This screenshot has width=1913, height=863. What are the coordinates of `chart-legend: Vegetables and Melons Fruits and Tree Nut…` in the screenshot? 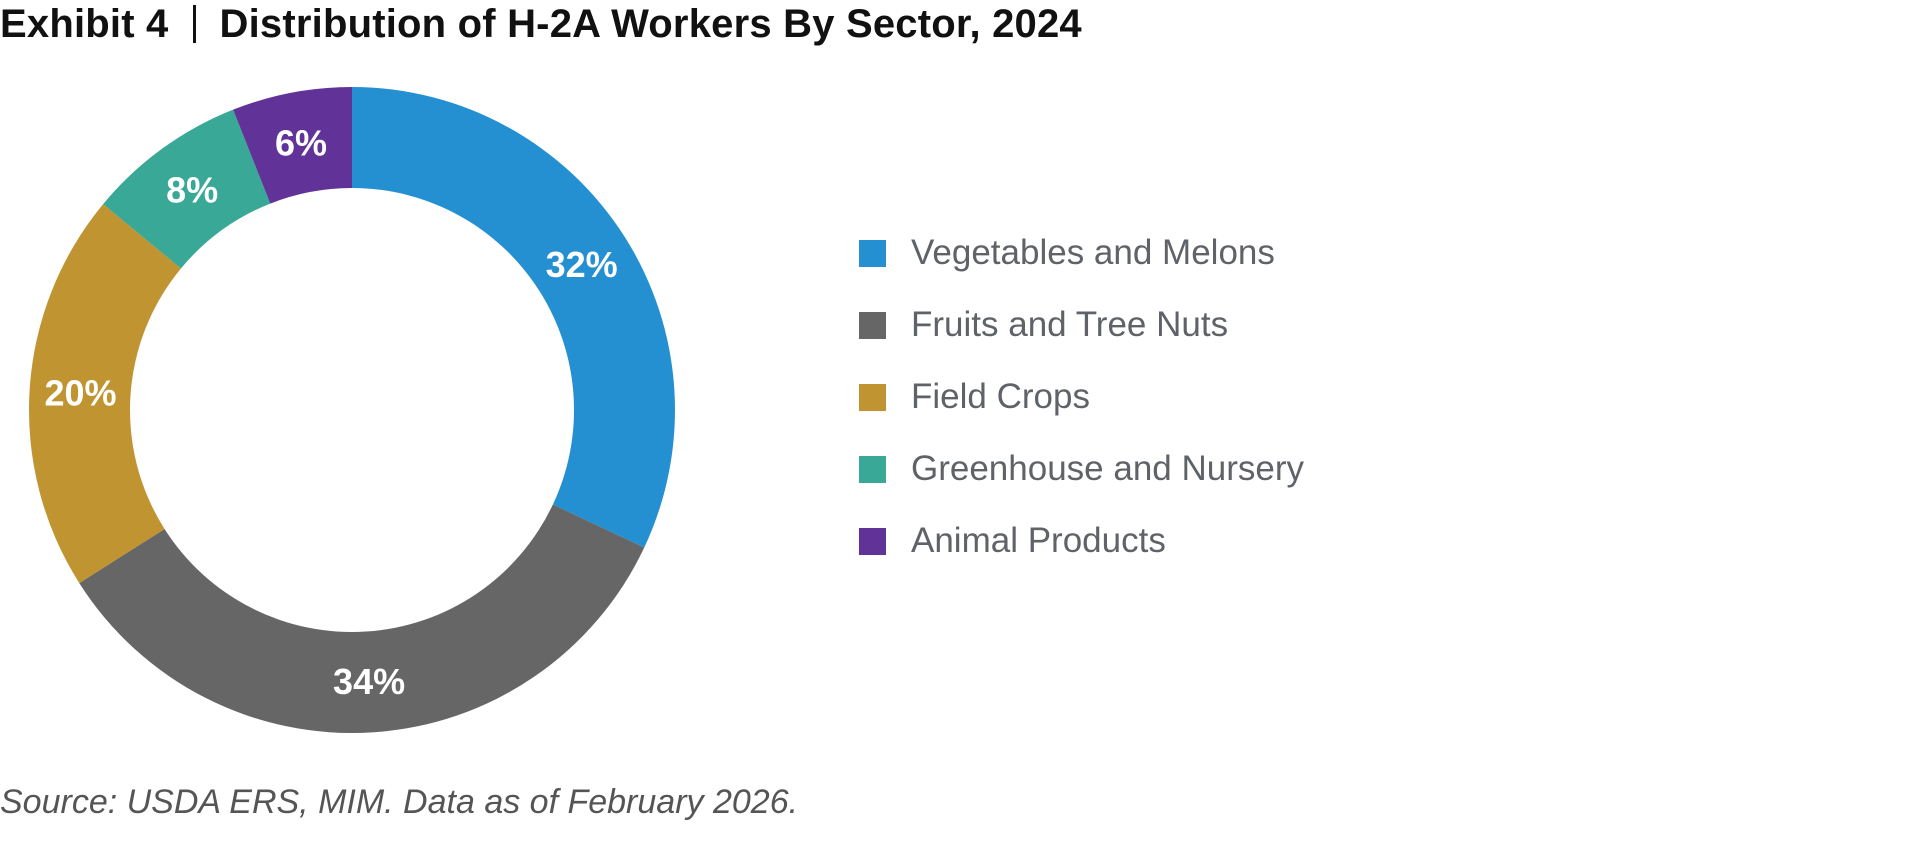 It's located at (1081, 397).